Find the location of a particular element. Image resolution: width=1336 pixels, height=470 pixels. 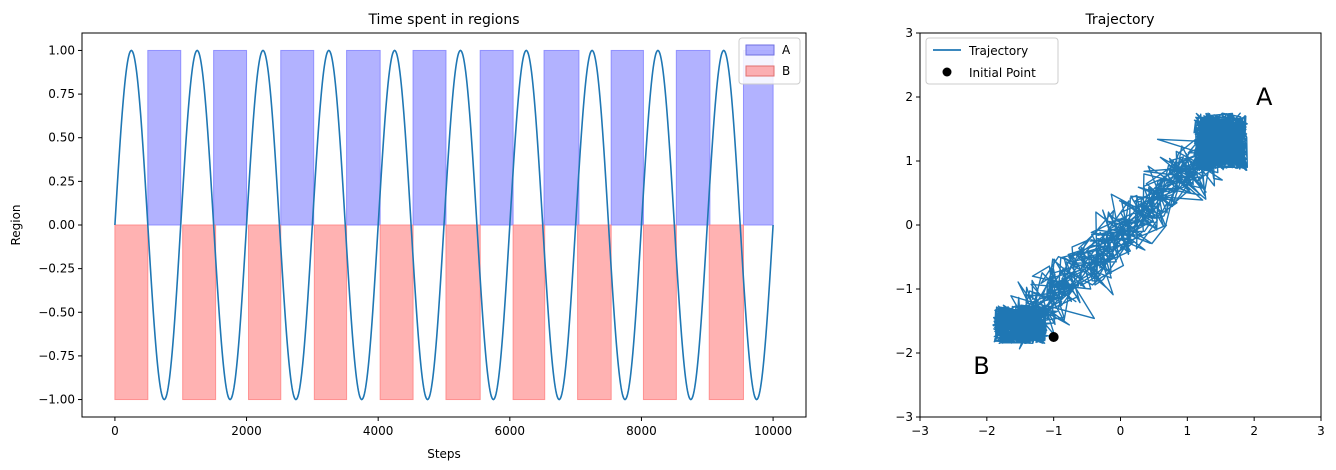

y-tick-label: 0.75 is located at coordinates (61, 94).